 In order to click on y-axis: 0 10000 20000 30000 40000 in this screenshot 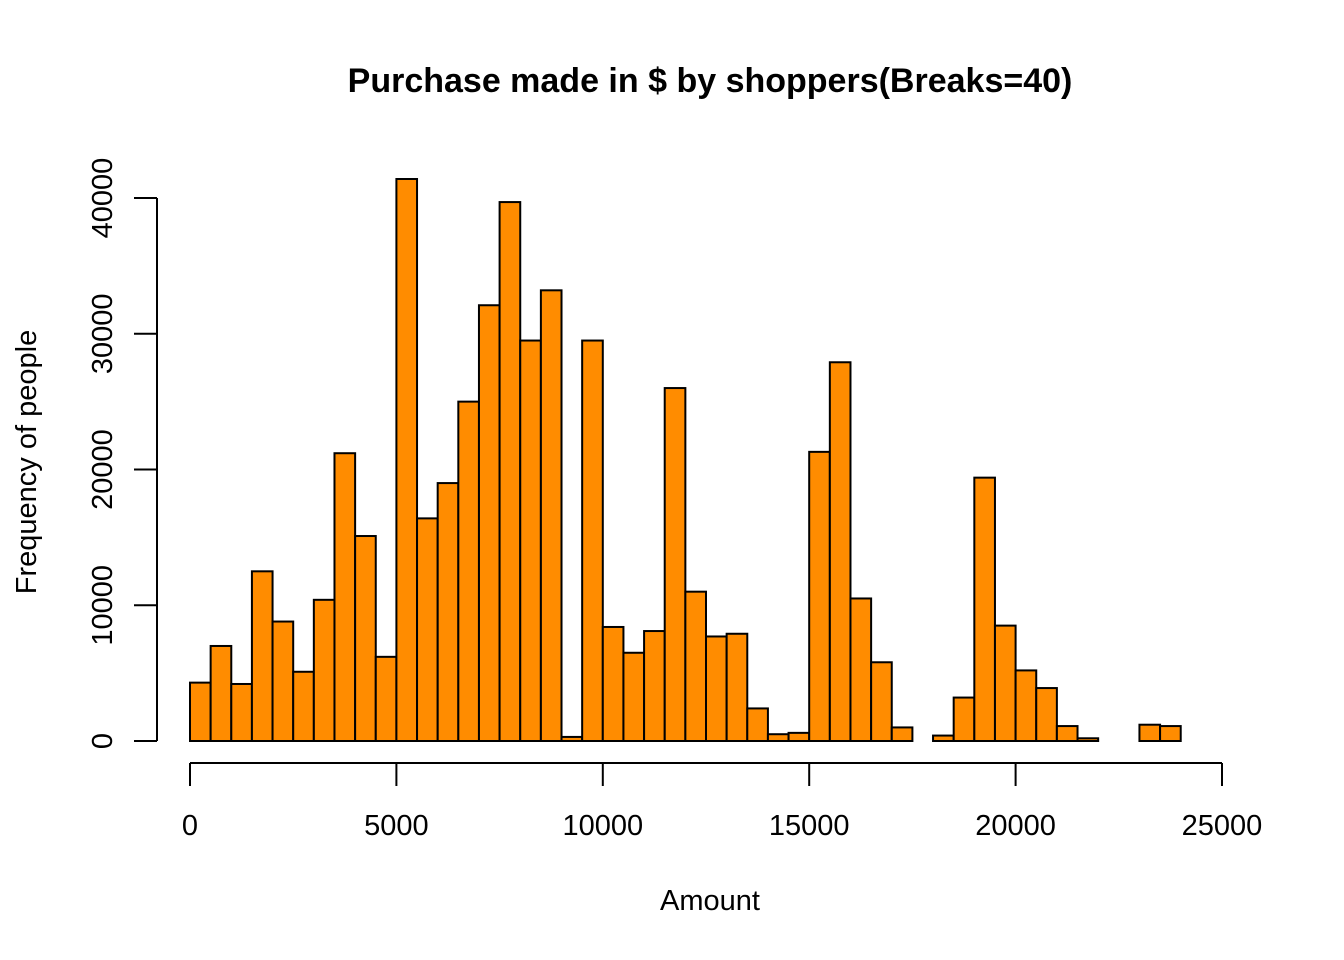, I will do `click(122, 453)`.